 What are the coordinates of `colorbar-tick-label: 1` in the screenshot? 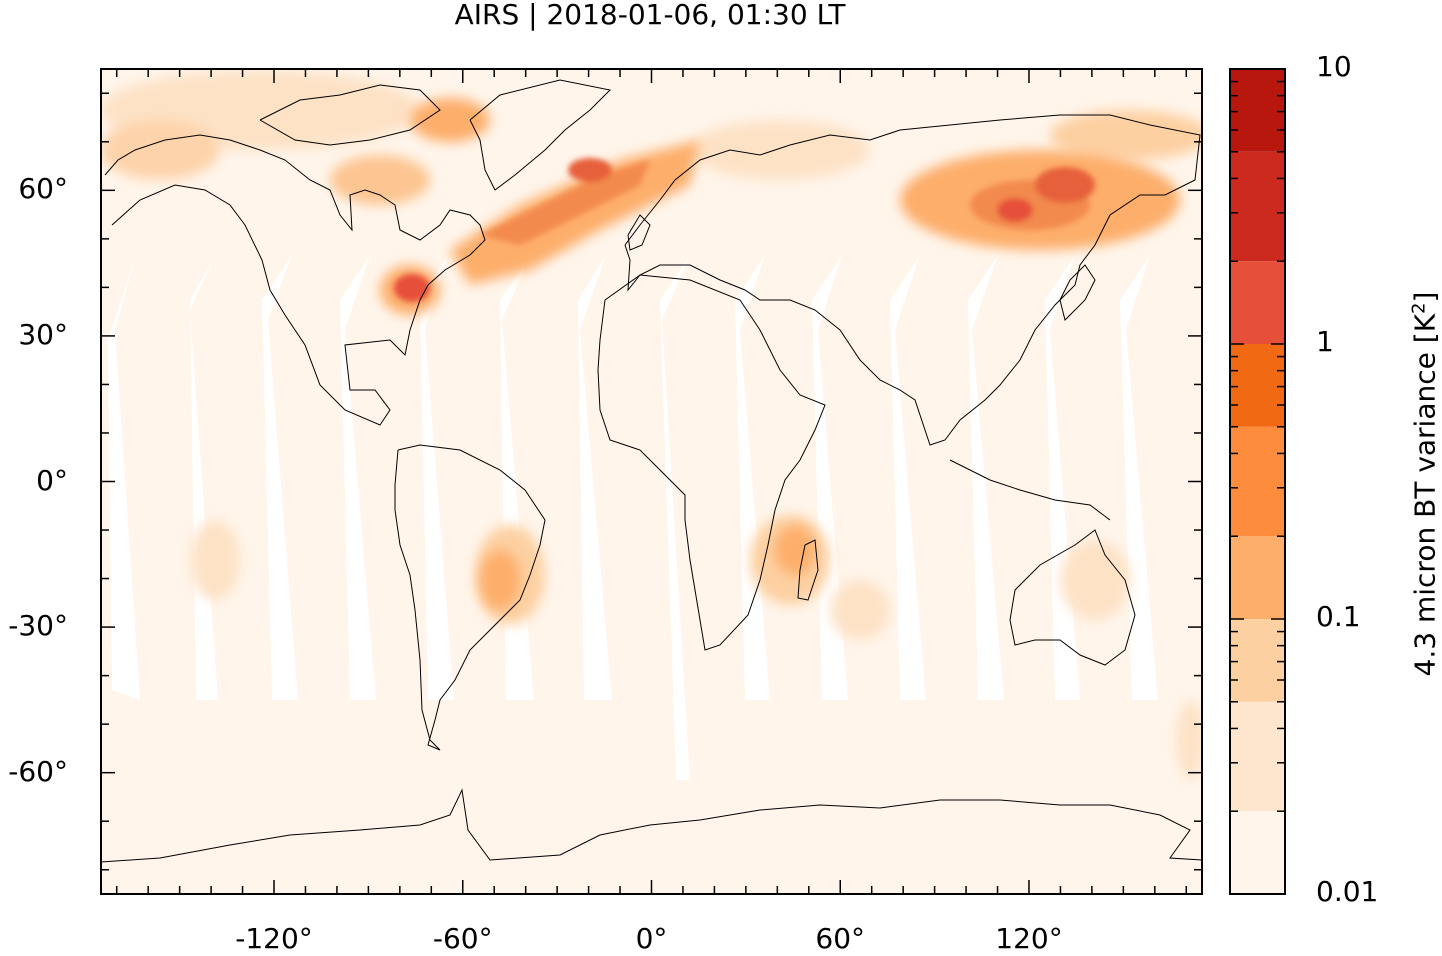 It's located at (1325, 341).